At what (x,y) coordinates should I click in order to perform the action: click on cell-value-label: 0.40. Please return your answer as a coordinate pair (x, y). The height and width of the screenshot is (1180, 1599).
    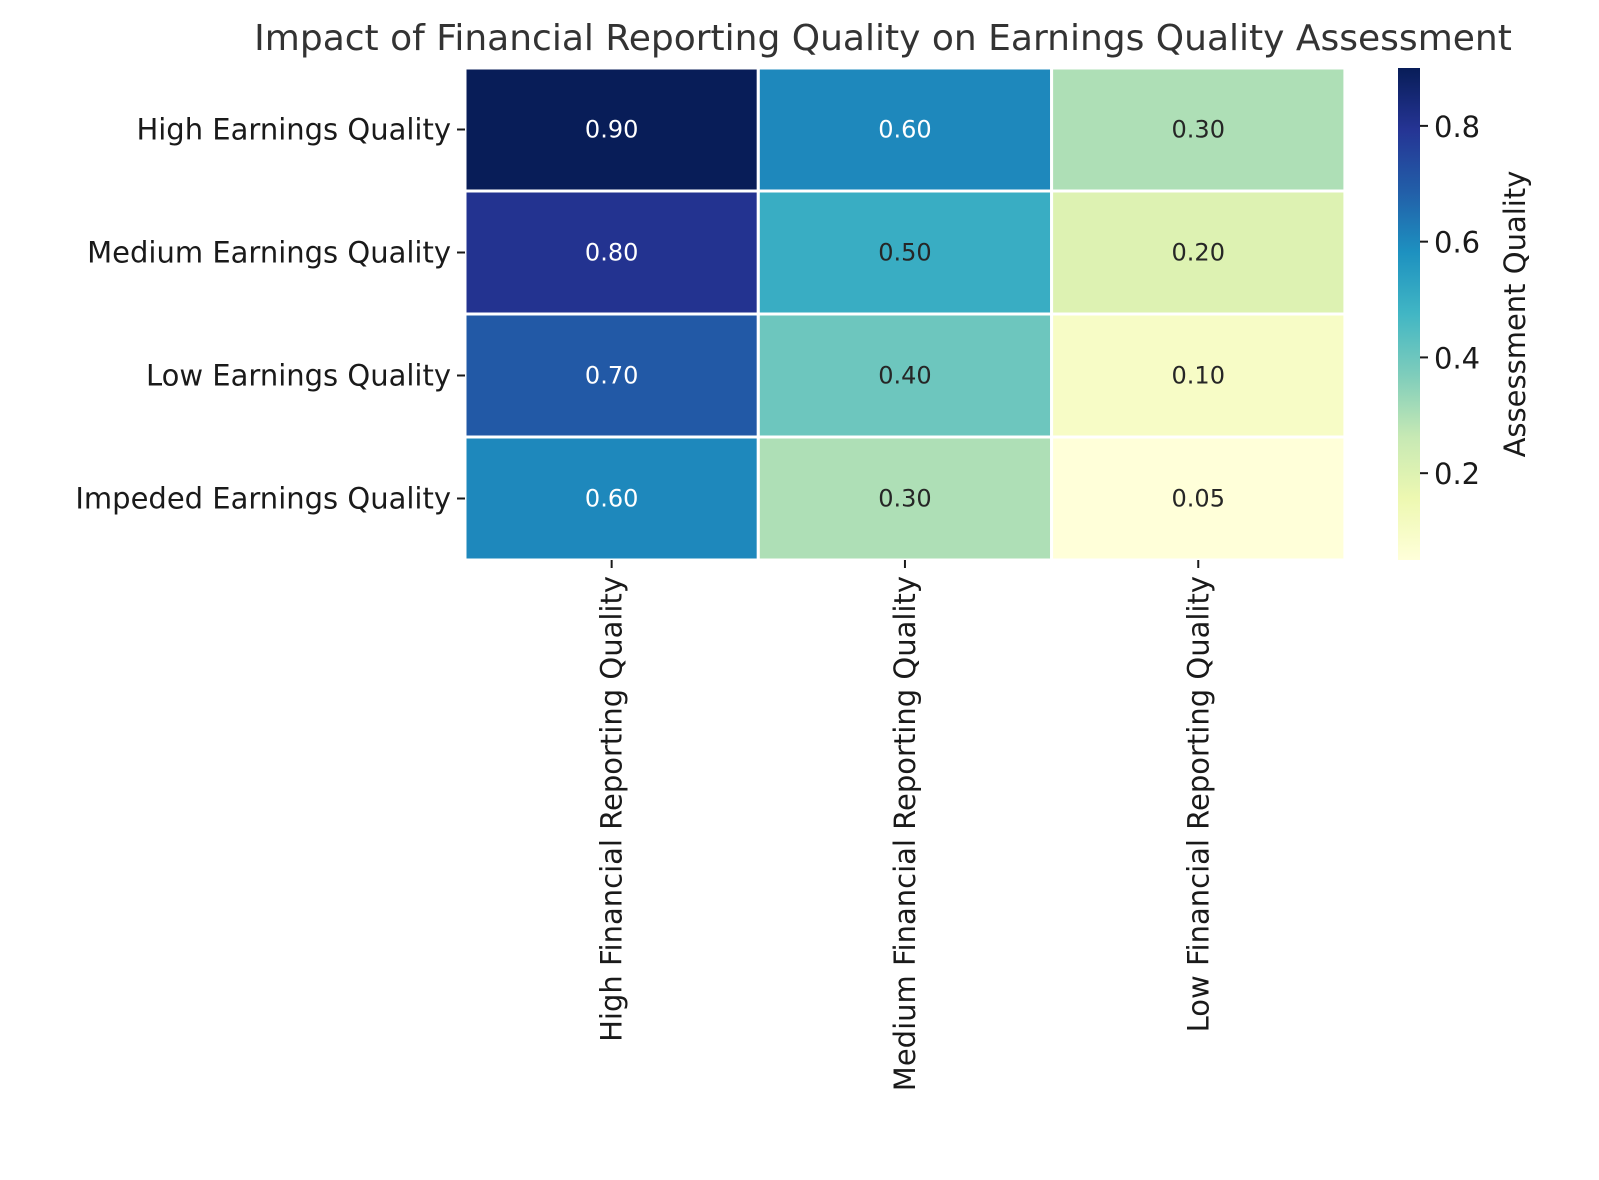
    Looking at the image, I should click on (904, 376).